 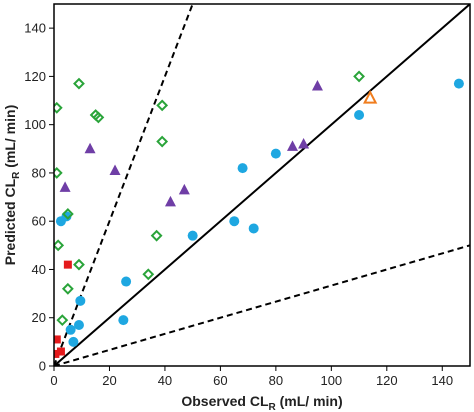 I want to click on y-tick-label: 0, so click(x=42, y=366).